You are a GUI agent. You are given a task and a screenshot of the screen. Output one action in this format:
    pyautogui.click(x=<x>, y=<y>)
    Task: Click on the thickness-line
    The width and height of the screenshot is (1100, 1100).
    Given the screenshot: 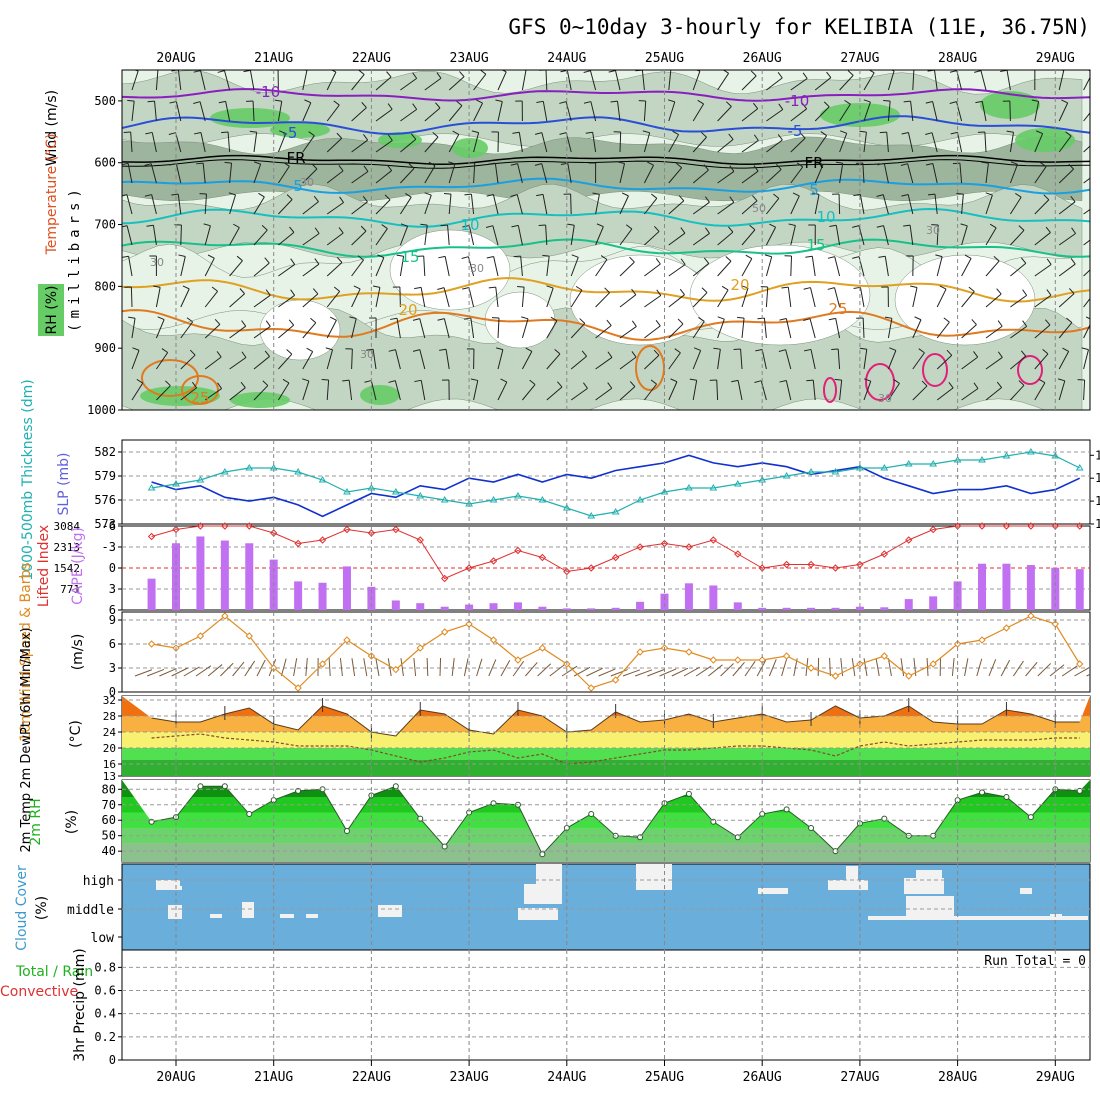 What is the action you would take?
    pyautogui.click(x=615, y=484)
    